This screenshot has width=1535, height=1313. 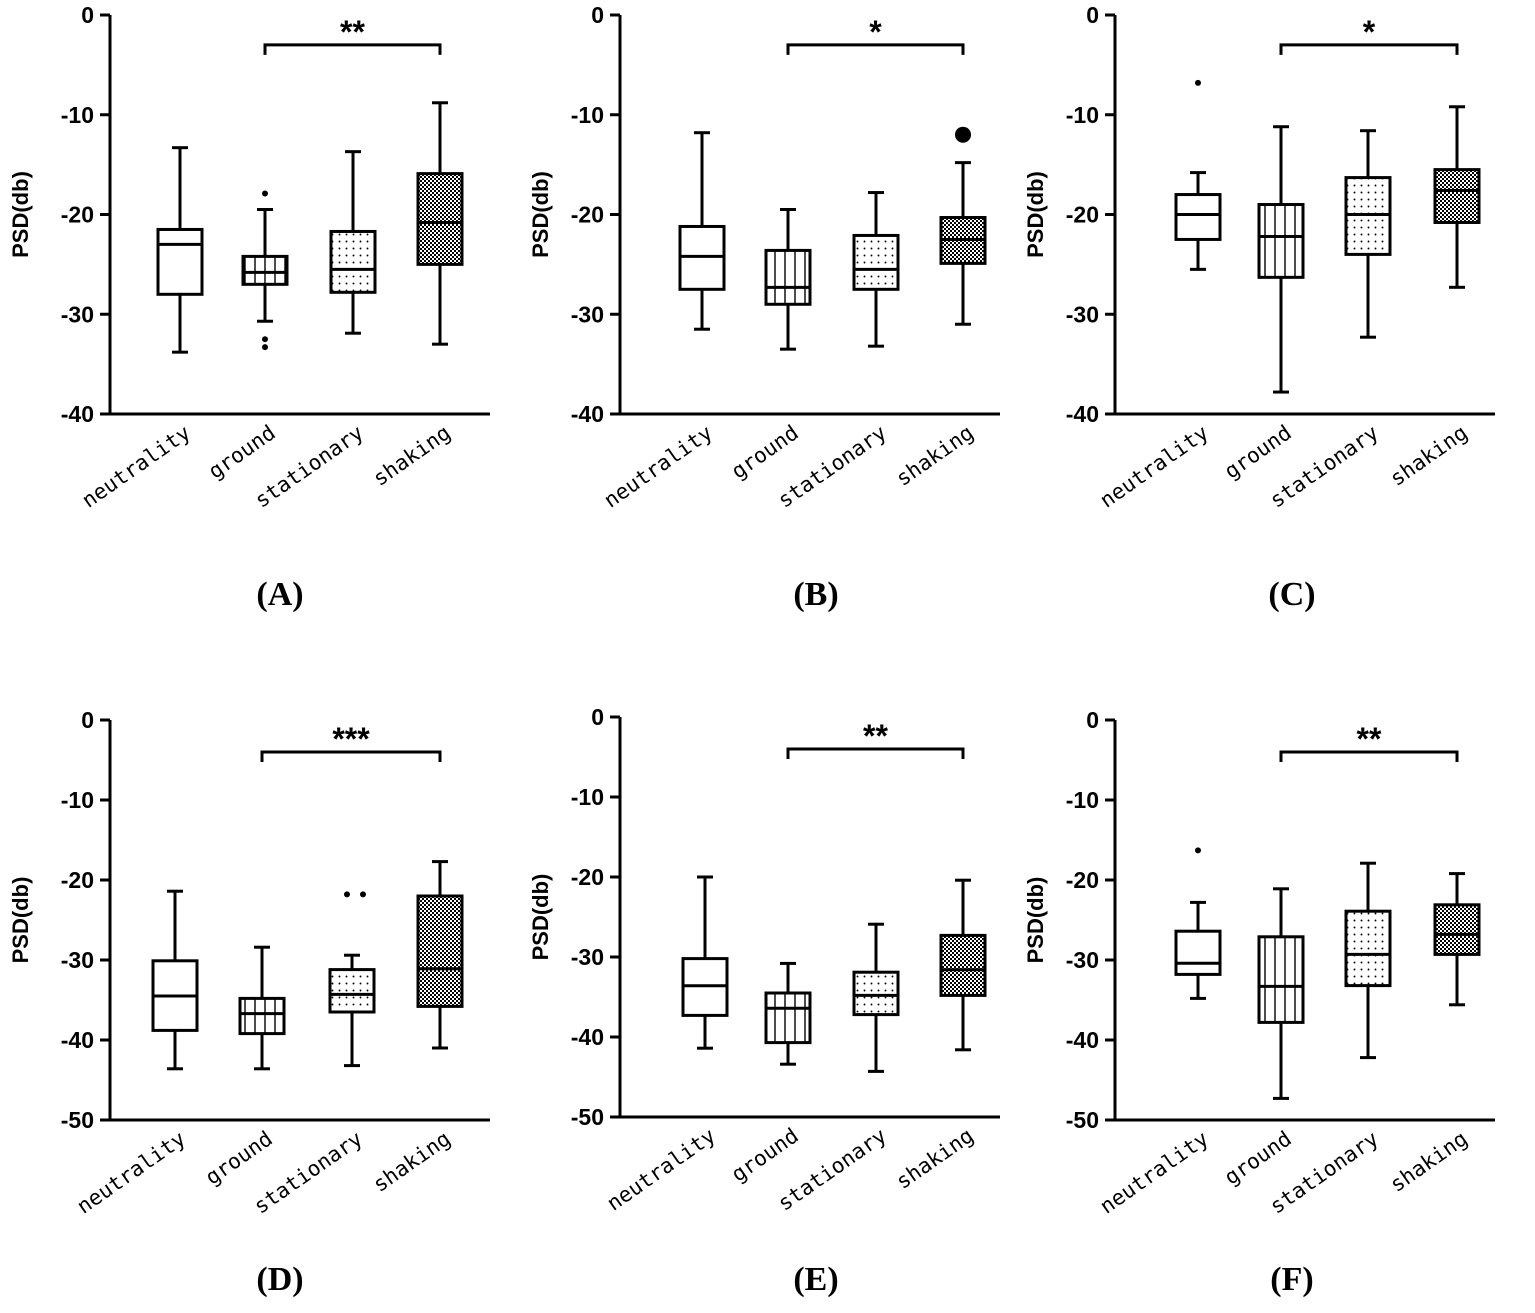 I want to click on significance-label: *, so click(x=875, y=32).